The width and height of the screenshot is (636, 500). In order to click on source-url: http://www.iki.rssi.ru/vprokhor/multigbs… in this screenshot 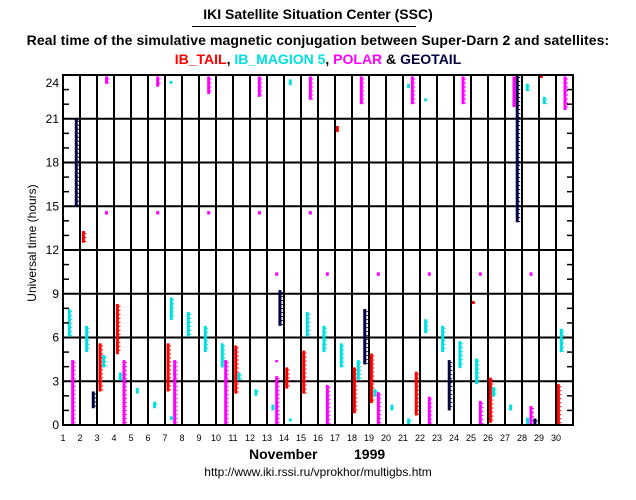, I will do `click(318, 472)`.